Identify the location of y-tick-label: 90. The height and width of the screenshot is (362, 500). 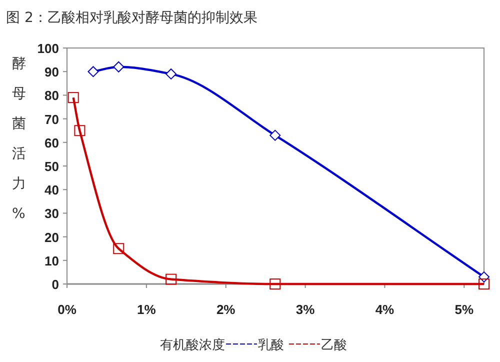
(51, 72).